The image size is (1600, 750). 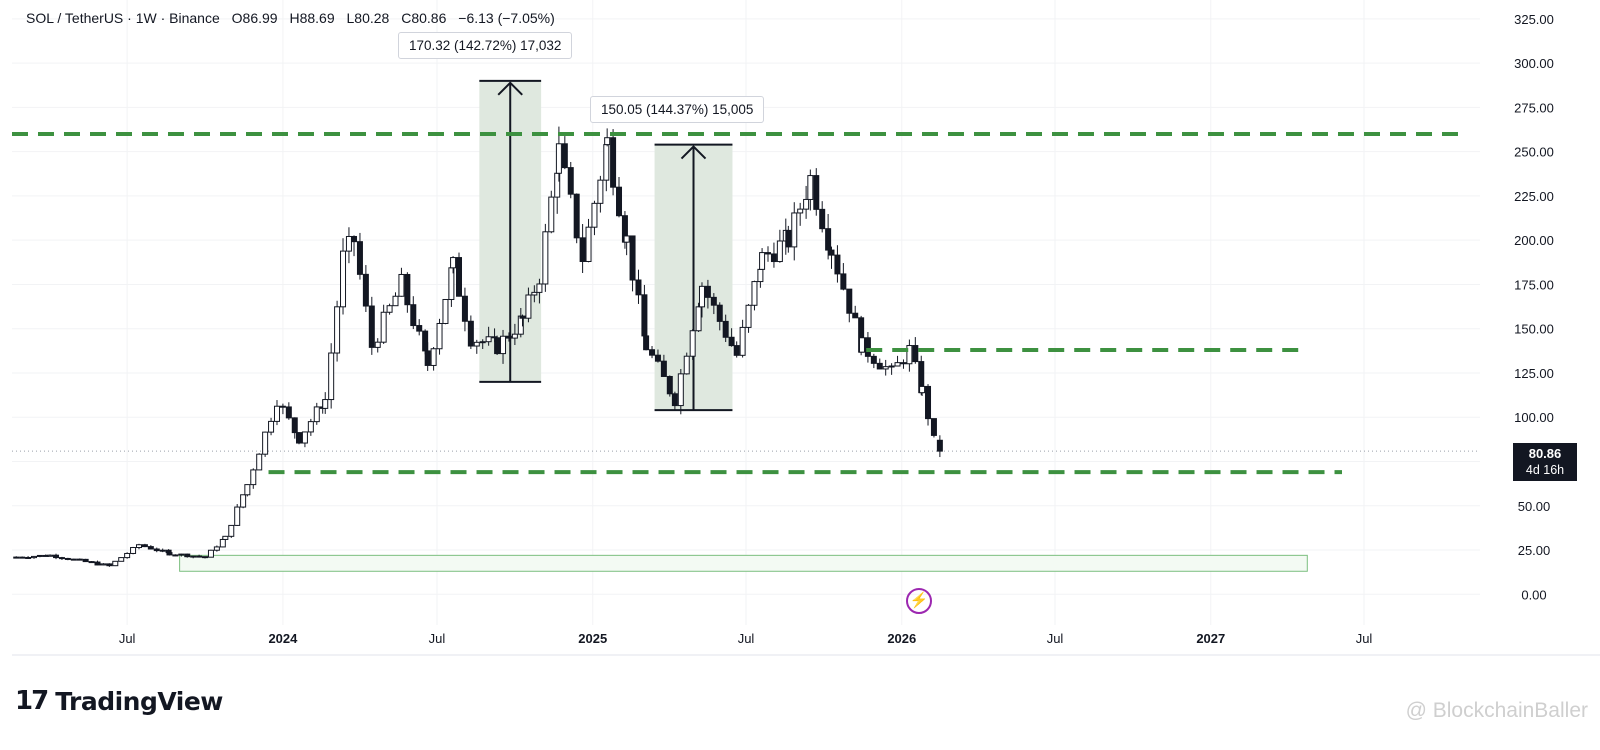 I want to click on price-zones, so click(x=743, y=563).